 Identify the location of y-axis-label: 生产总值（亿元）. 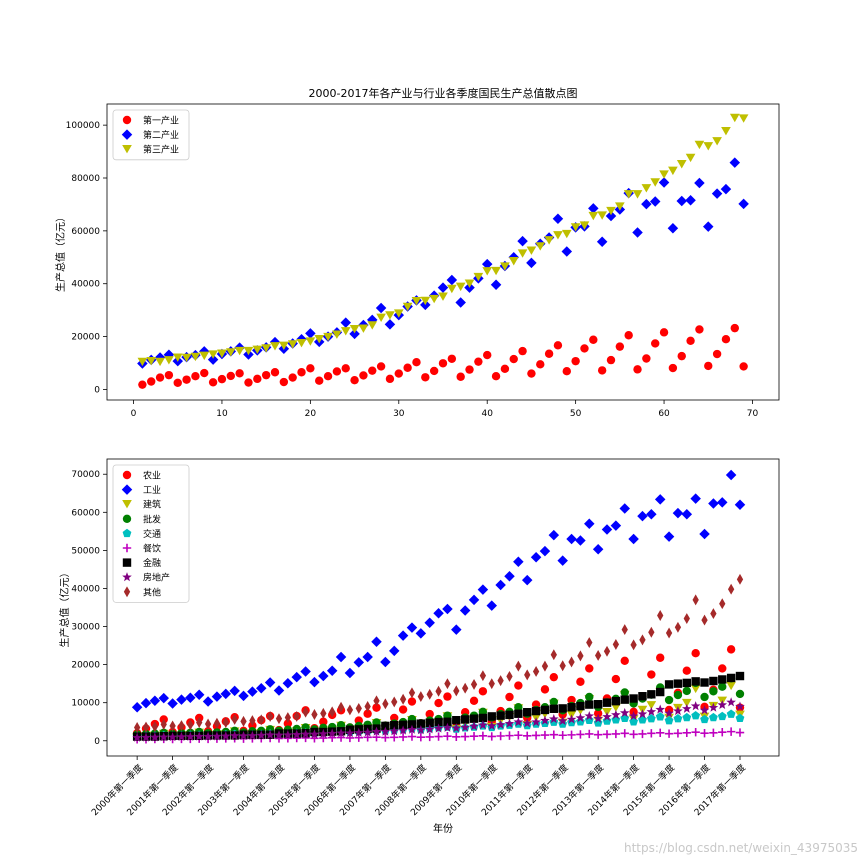
(64, 608).